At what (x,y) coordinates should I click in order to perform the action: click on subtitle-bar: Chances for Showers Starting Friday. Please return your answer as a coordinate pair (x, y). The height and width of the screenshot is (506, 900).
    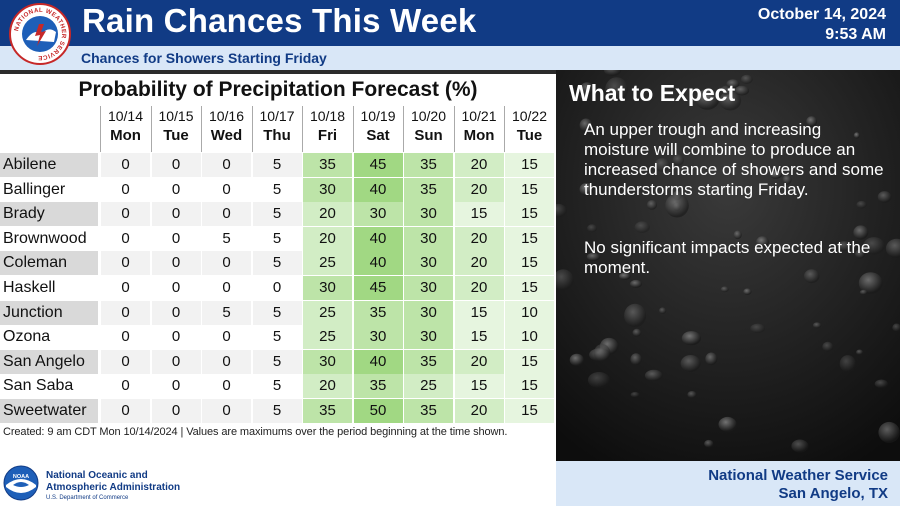
    Looking at the image, I should click on (450, 58).